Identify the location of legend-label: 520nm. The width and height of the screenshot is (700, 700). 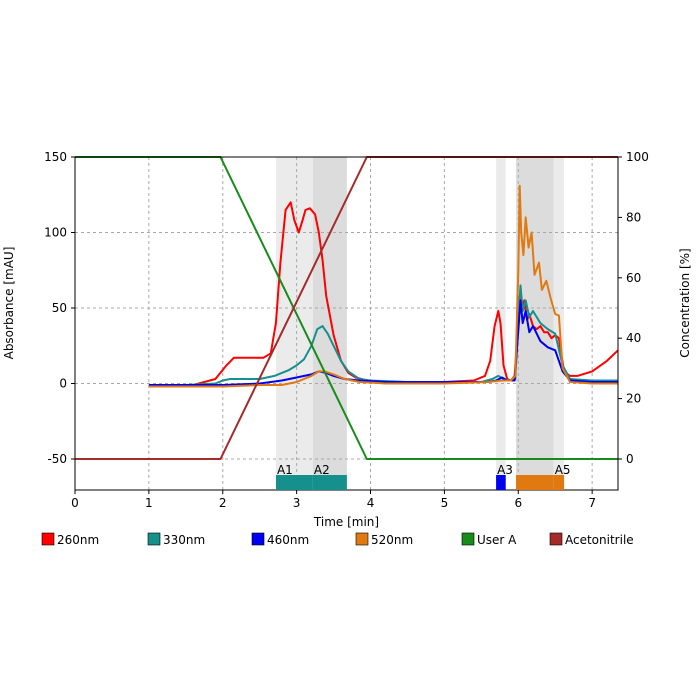
(392, 540).